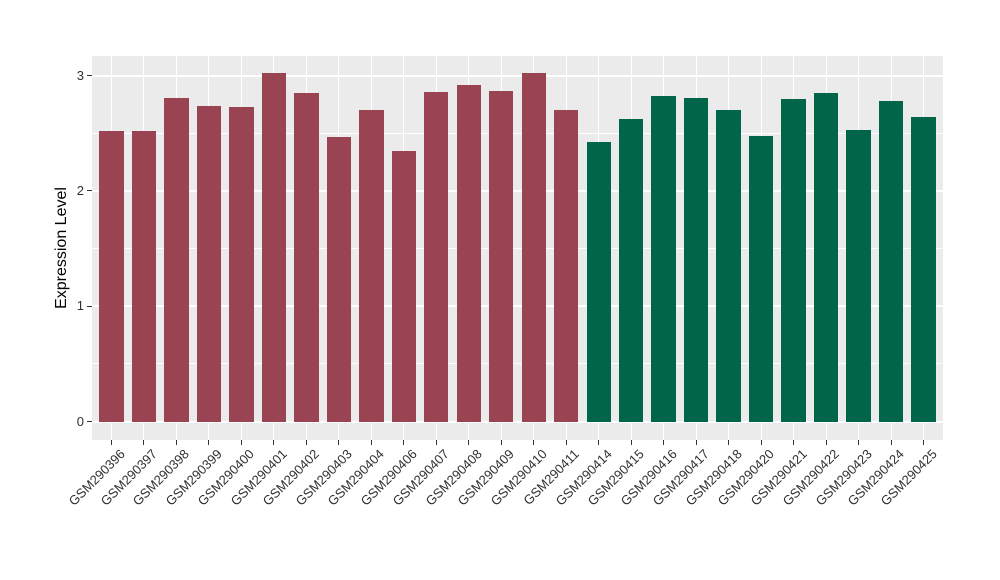 The height and width of the screenshot is (580, 1000). What do you see at coordinates (696, 259) in the screenshot?
I see `bar-GSM290417` at bounding box center [696, 259].